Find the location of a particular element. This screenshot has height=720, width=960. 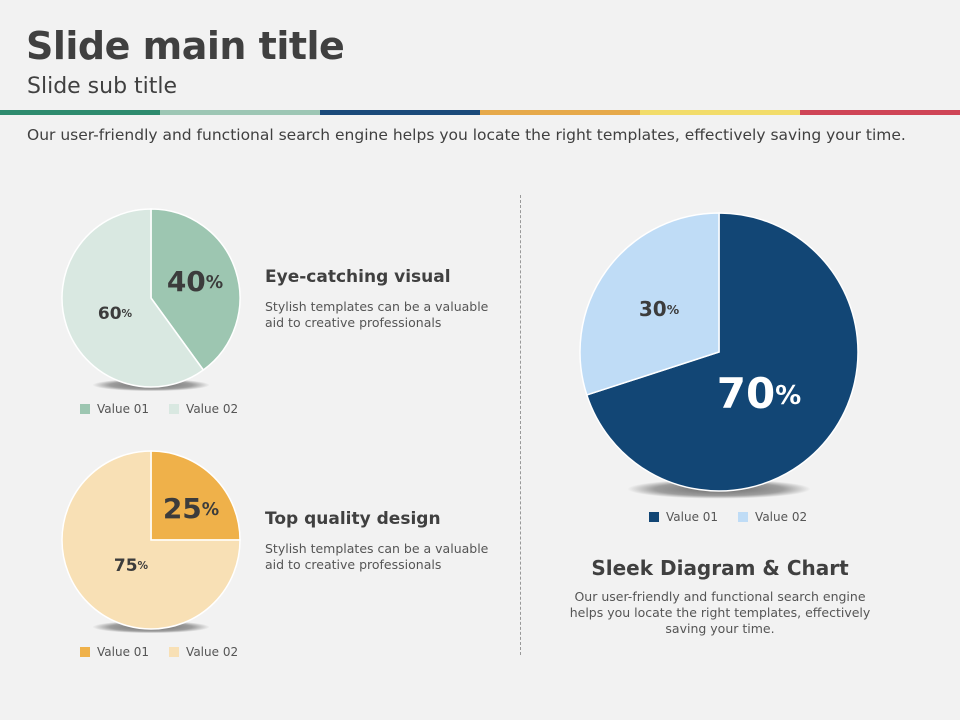

slice-label-1: 40% is located at coordinates (195, 281).